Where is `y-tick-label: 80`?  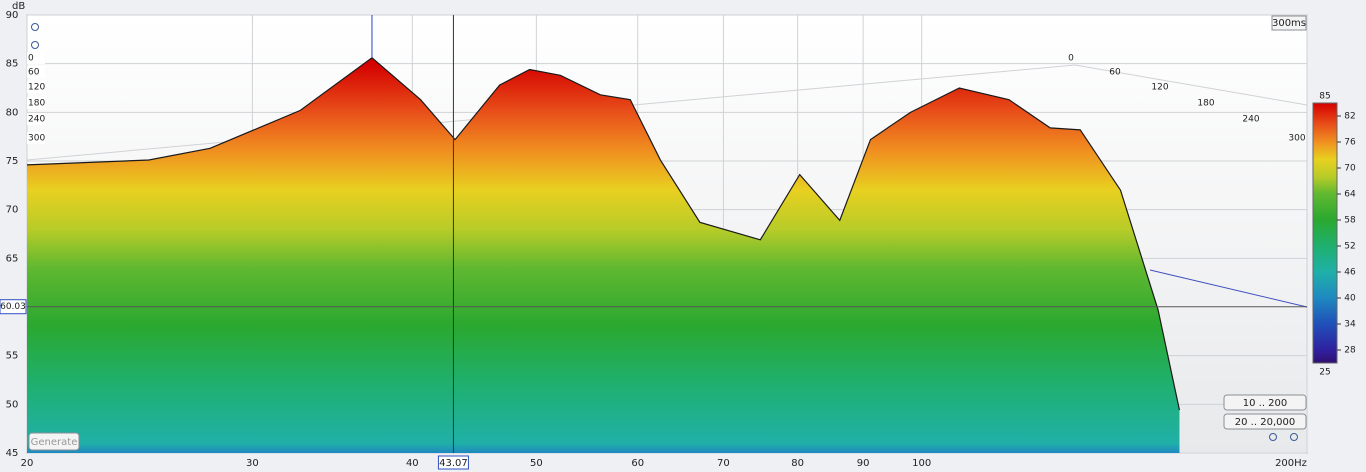 y-tick-label: 80 is located at coordinates (12, 112).